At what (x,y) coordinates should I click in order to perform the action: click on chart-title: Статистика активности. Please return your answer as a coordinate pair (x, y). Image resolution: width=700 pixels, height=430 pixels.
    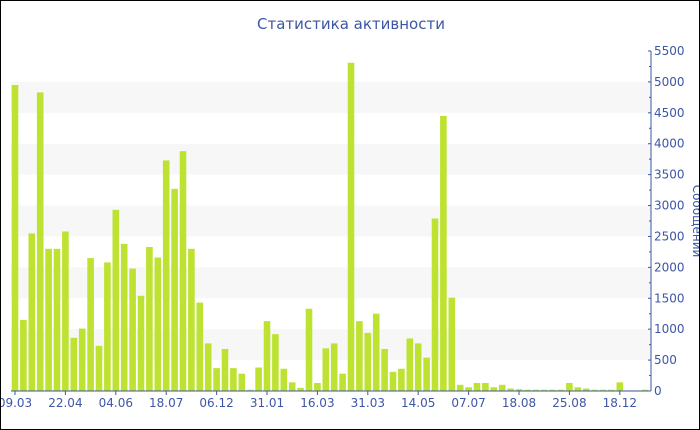
    Looking at the image, I should click on (351, 24).